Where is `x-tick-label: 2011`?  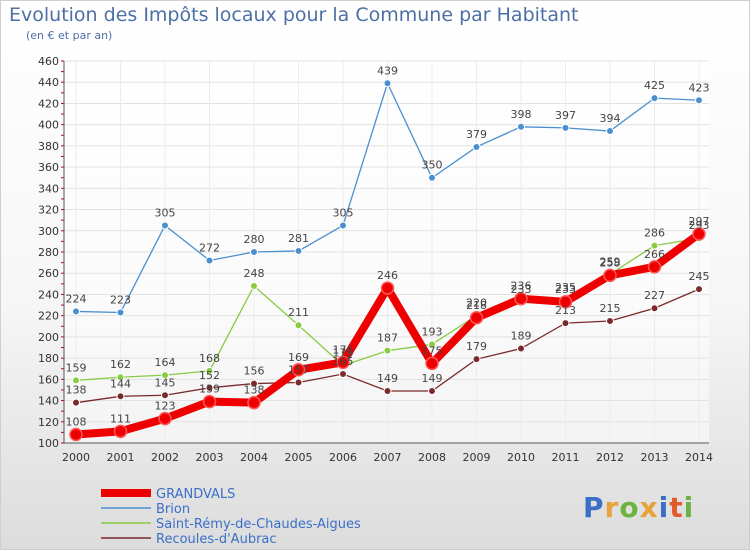 x-tick-label: 2011 is located at coordinates (566, 457).